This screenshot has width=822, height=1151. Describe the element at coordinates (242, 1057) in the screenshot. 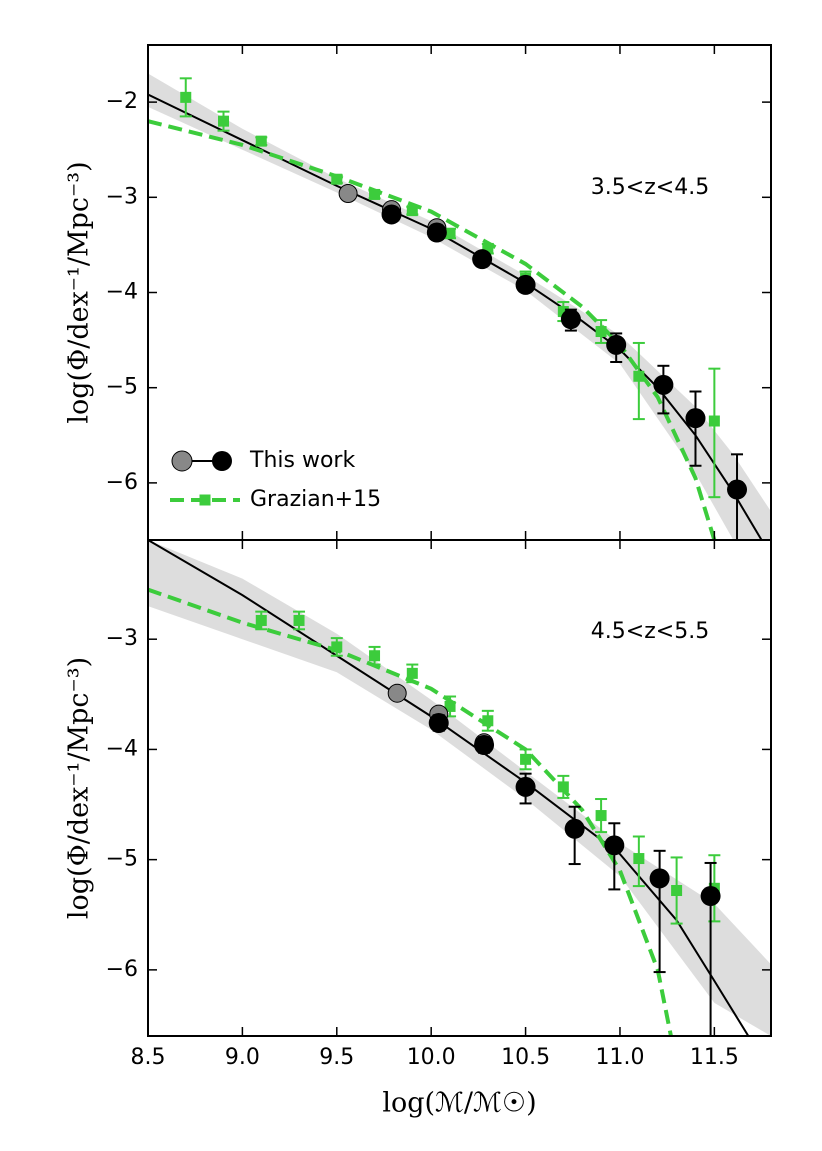

I see `x-tick-label: 9.0` at that location.